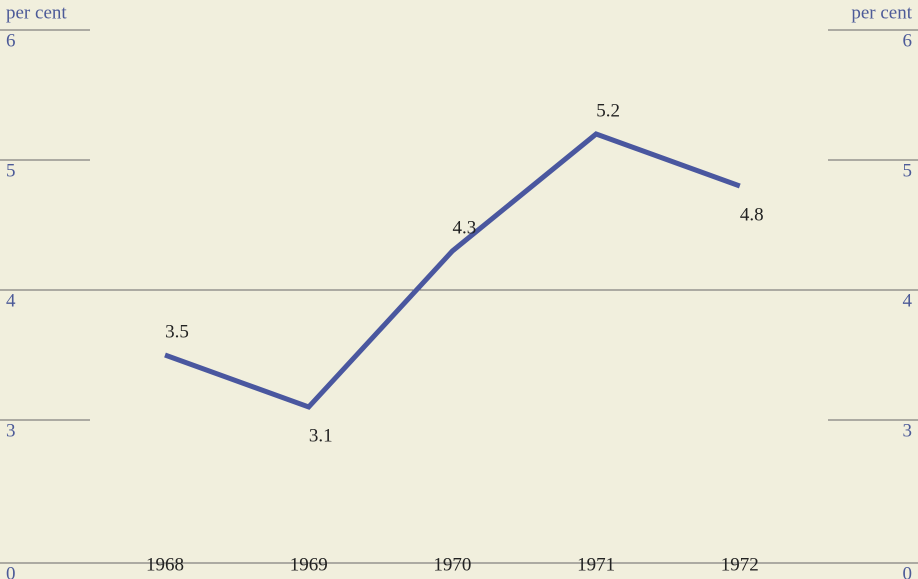 The image size is (918, 579). Describe the element at coordinates (908, 430) in the screenshot. I see `y-tick-label-right: 3` at that location.